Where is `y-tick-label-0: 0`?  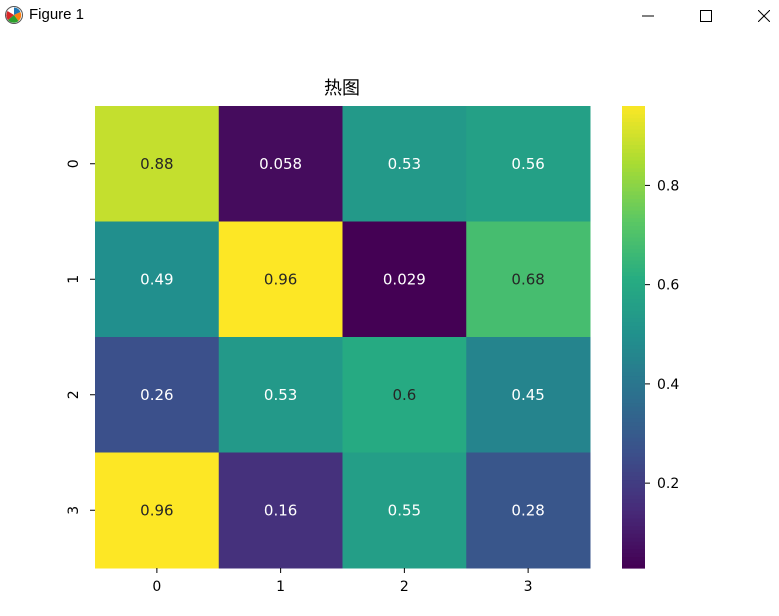 y-tick-label-0: 0 is located at coordinates (74, 163).